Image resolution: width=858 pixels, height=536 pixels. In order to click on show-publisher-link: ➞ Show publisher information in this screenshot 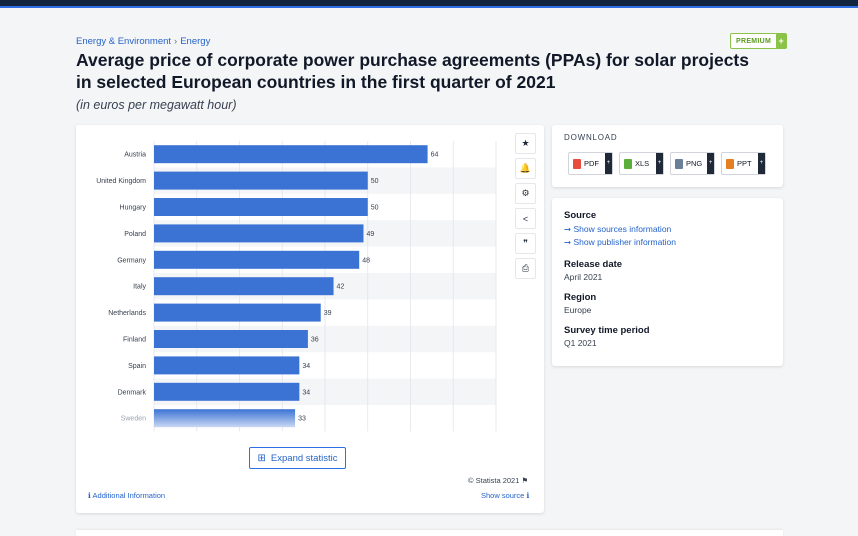, I will do `click(620, 242)`.